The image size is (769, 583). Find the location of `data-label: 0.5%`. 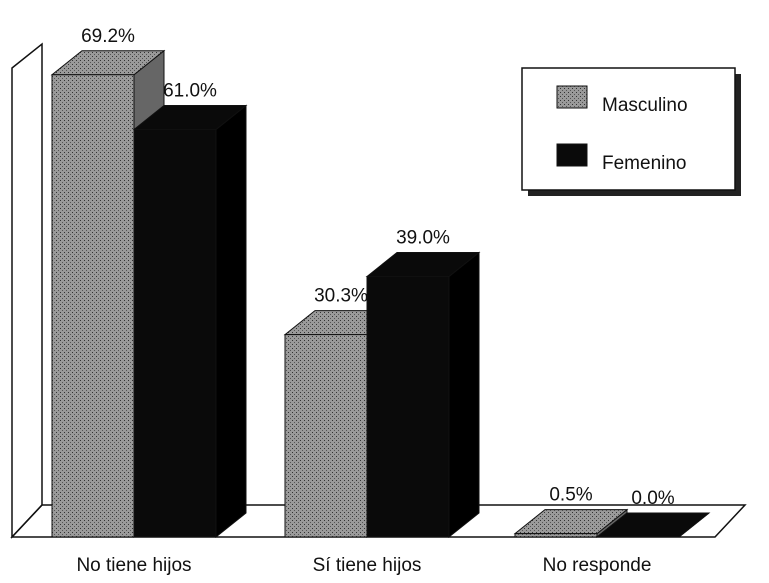

data-label: 0.5% is located at coordinates (570, 495).